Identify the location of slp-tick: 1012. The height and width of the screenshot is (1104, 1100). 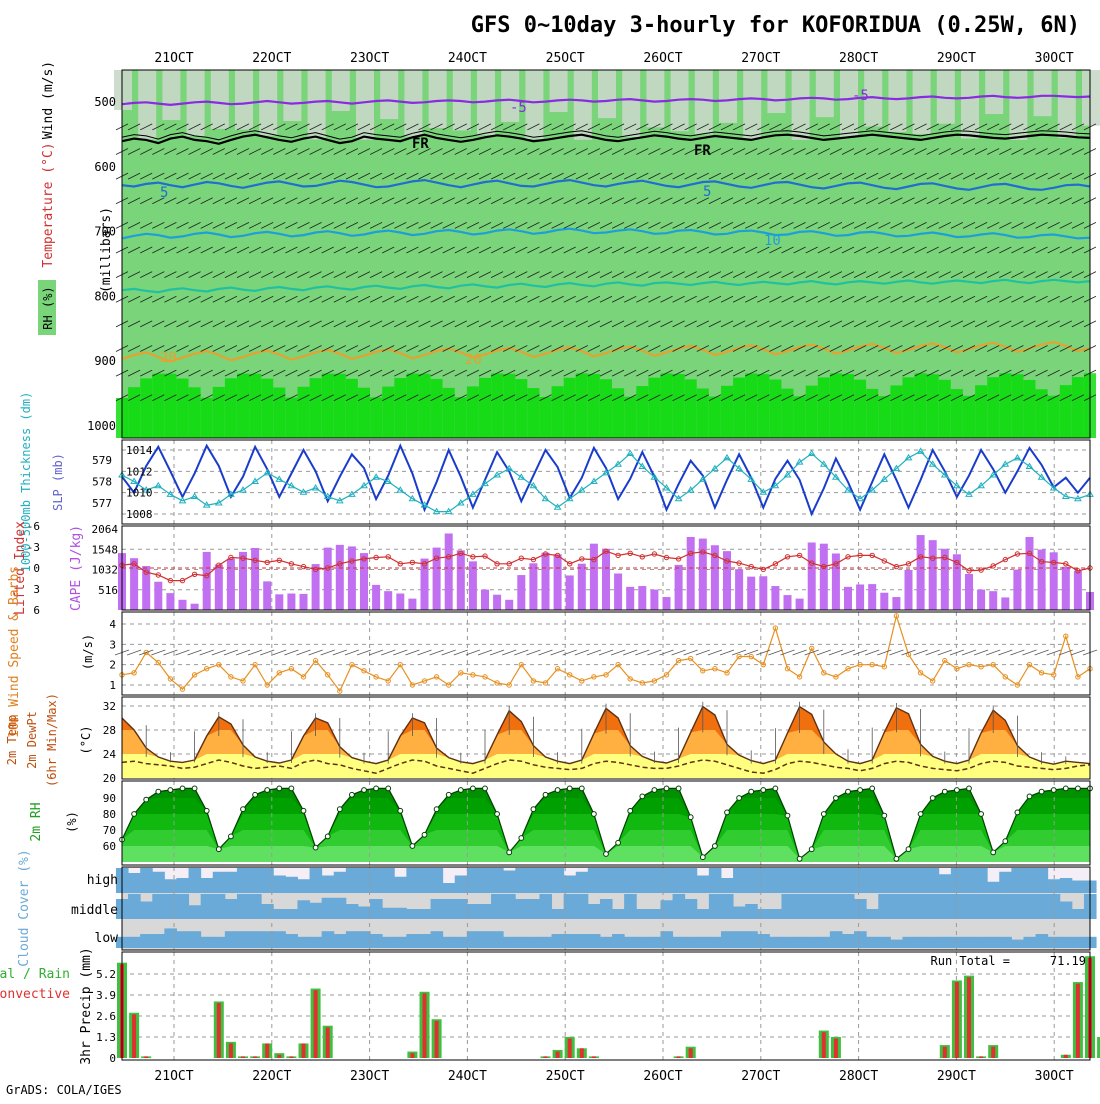
(139, 471).